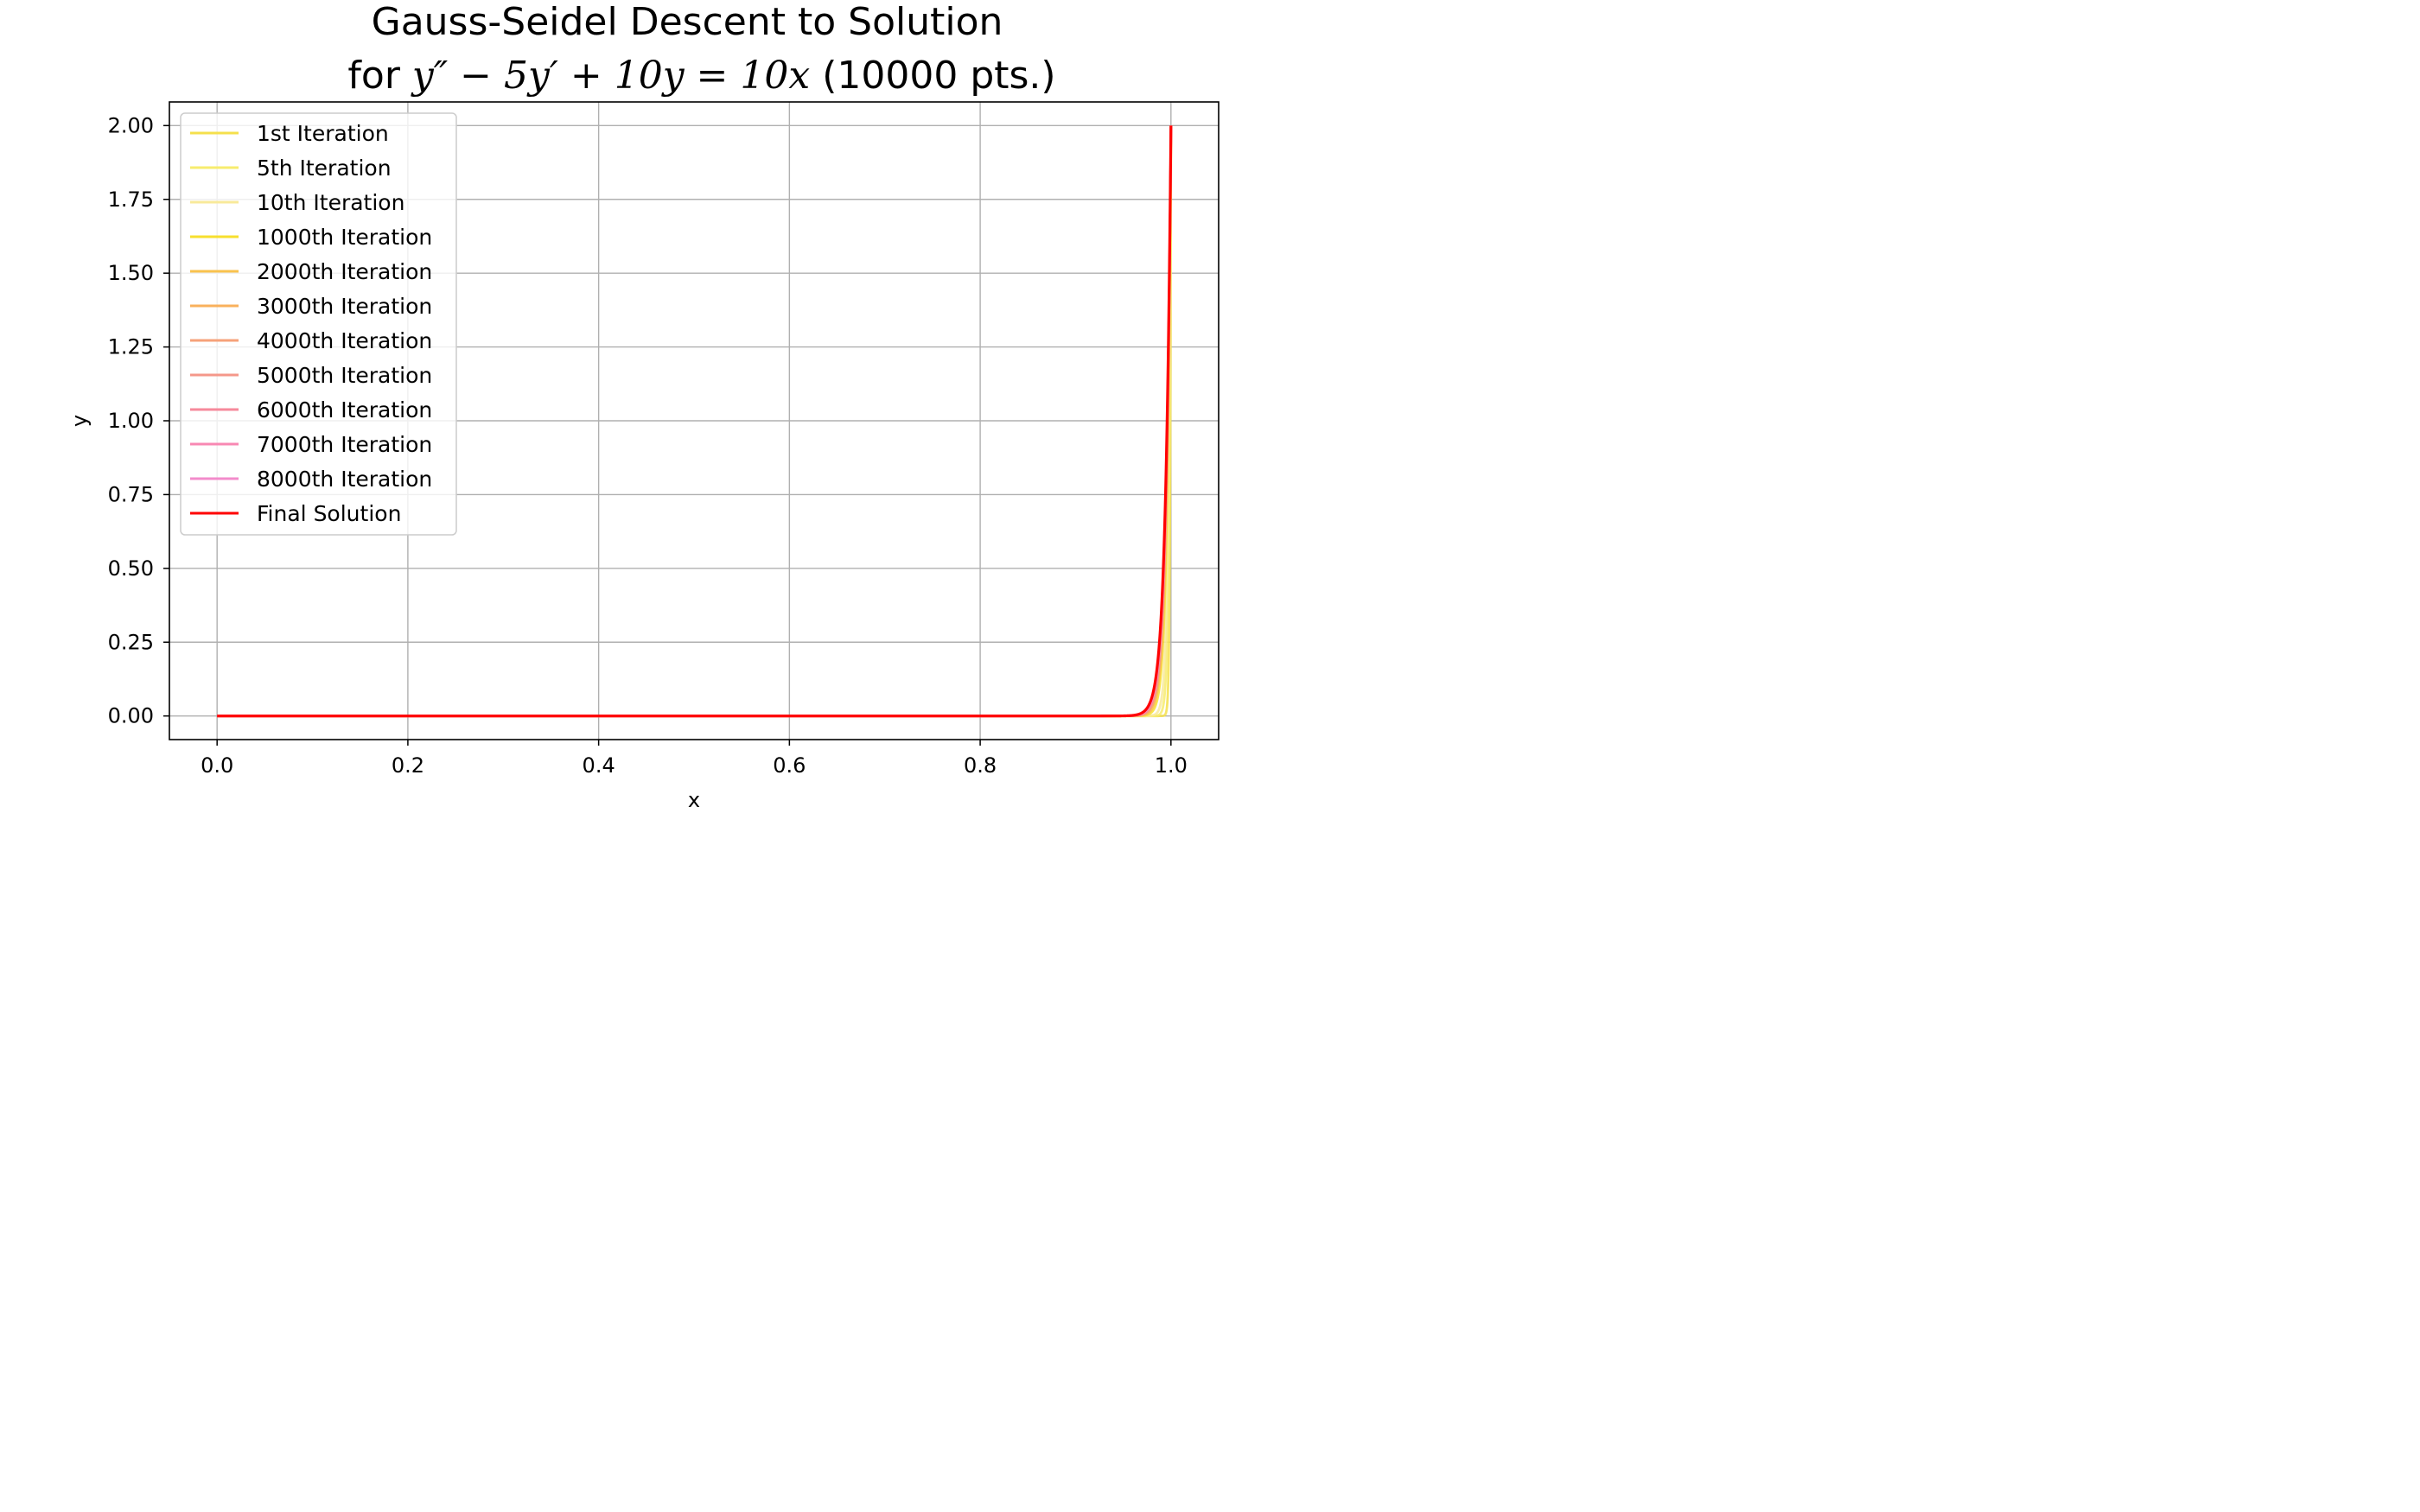  I want to click on x-tick-label-5: 1.0, so click(1171, 765).